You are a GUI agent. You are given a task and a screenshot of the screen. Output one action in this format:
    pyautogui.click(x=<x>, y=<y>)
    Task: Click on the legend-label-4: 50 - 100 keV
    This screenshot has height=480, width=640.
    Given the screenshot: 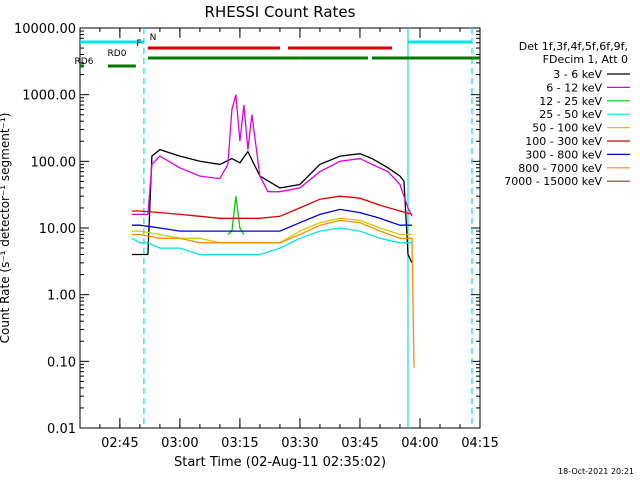 What is the action you would take?
    pyautogui.click(x=567, y=128)
    